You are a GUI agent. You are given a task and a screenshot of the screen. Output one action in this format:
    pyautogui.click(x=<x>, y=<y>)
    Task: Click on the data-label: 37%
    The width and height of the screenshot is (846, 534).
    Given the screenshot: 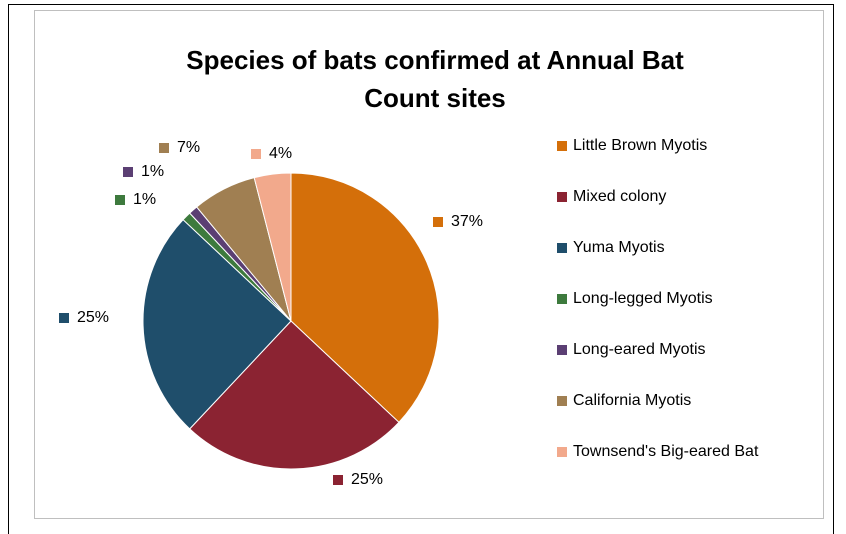 What is the action you would take?
    pyautogui.click(x=458, y=222)
    